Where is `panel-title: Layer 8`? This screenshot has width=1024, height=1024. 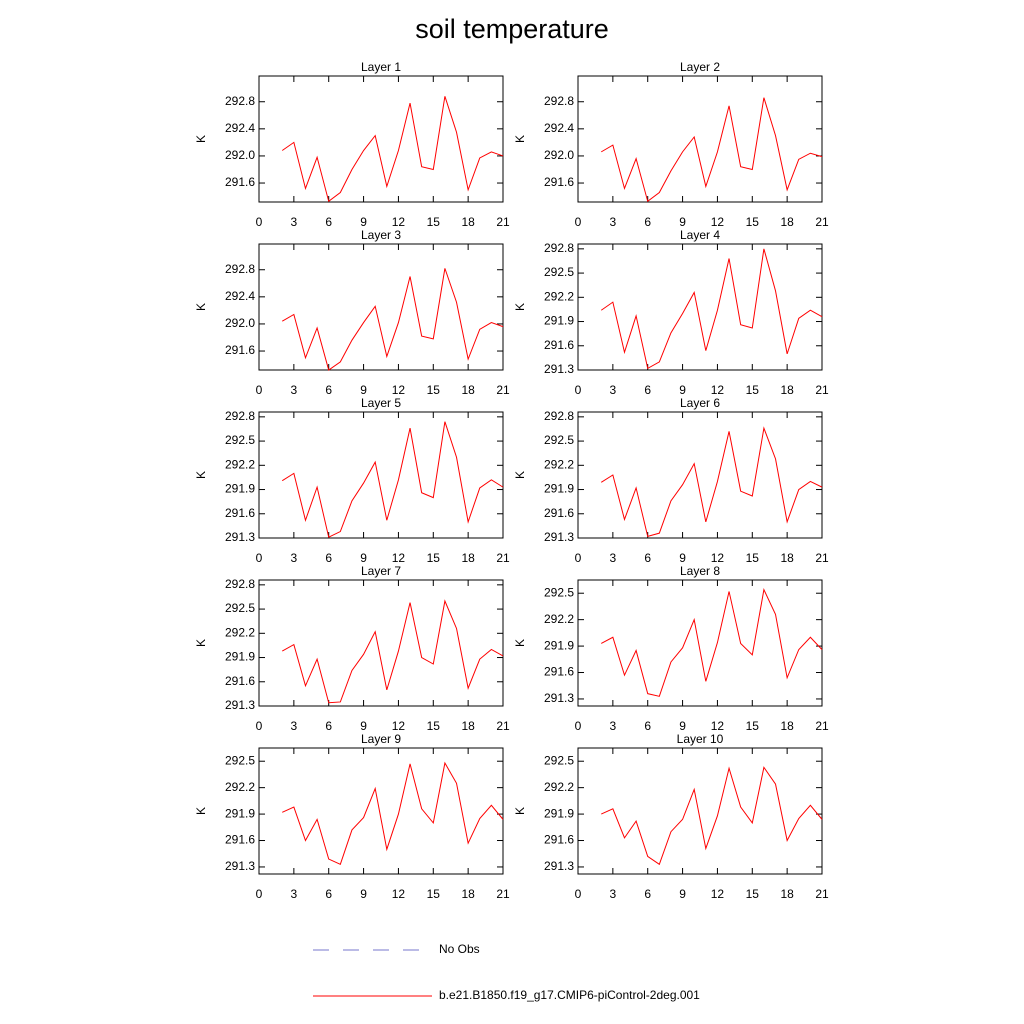
panel-title: Layer 8 is located at coordinates (700, 571).